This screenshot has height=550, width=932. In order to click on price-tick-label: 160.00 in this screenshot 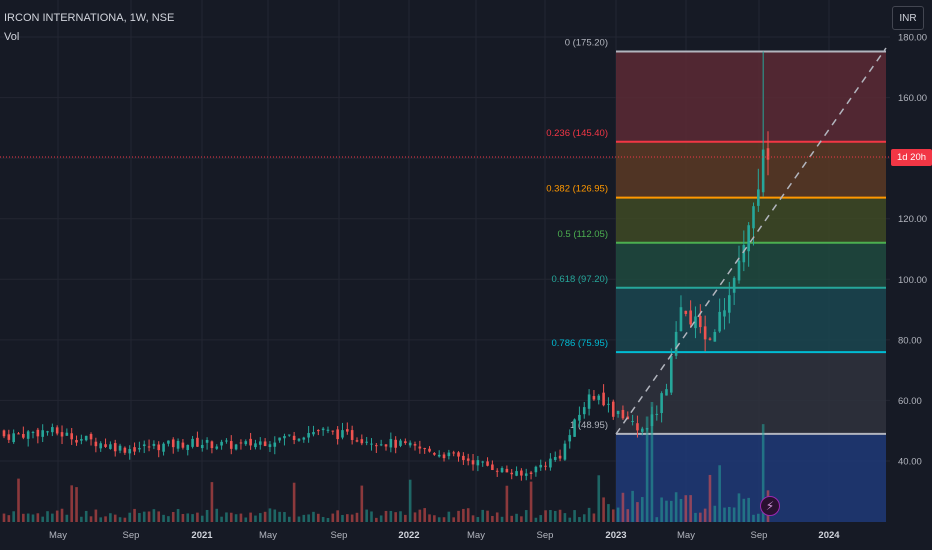, I will do `click(912, 98)`.